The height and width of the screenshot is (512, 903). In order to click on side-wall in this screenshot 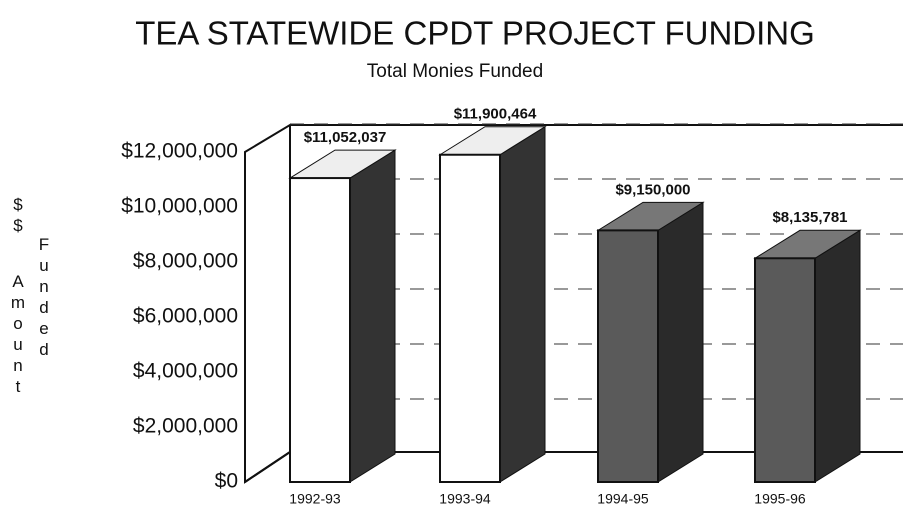, I will do `click(267, 303)`.